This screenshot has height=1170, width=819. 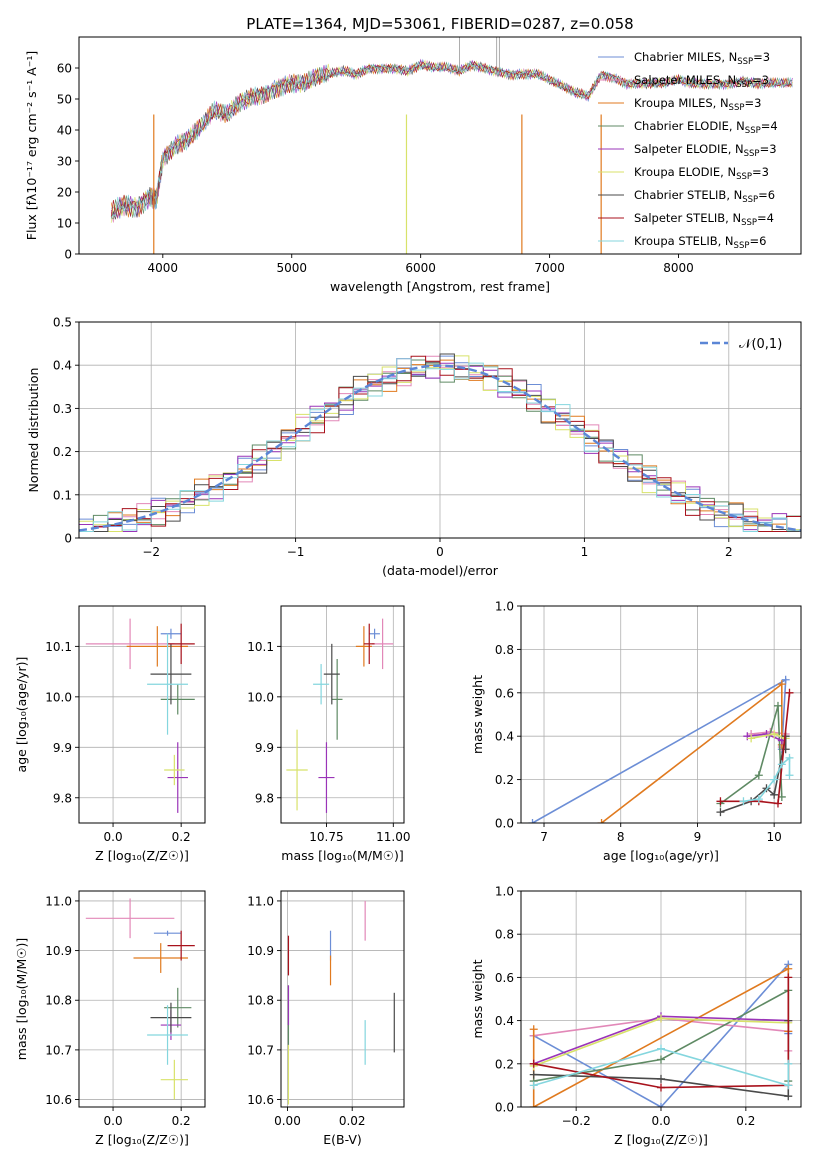 What do you see at coordinates (58, 951) in the screenshot?
I see `y-tick-label: 10.9` at bounding box center [58, 951].